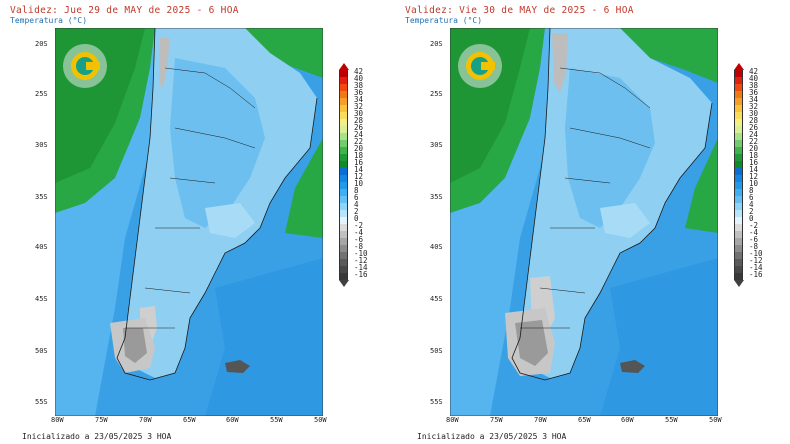 The width and height of the screenshot is (790, 444). Describe the element at coordinates (754, 169) in the screenshot. I see `colorbar-tick-label: 14` at that location.